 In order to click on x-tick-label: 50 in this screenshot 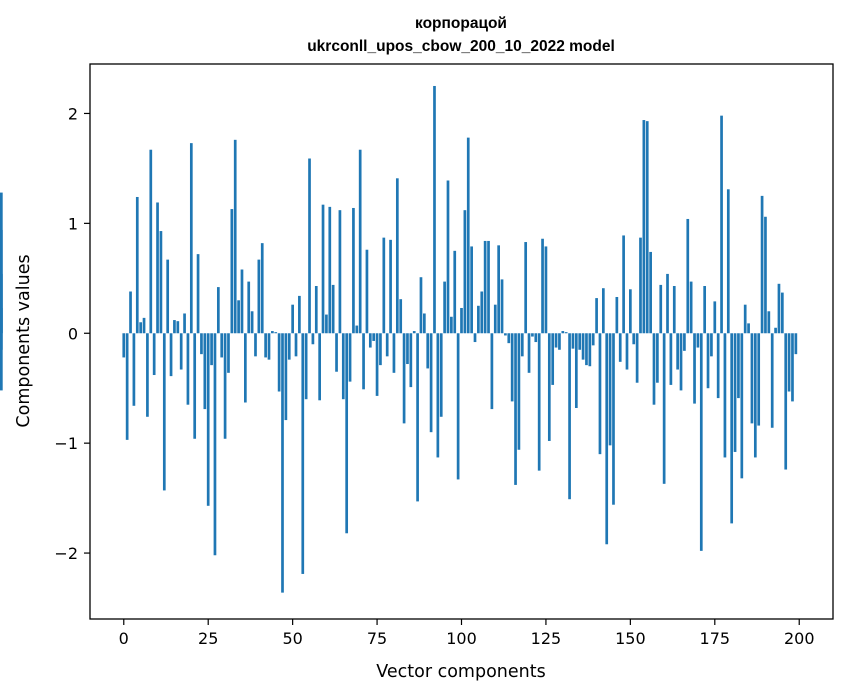, I will do `click(292, 638)`.